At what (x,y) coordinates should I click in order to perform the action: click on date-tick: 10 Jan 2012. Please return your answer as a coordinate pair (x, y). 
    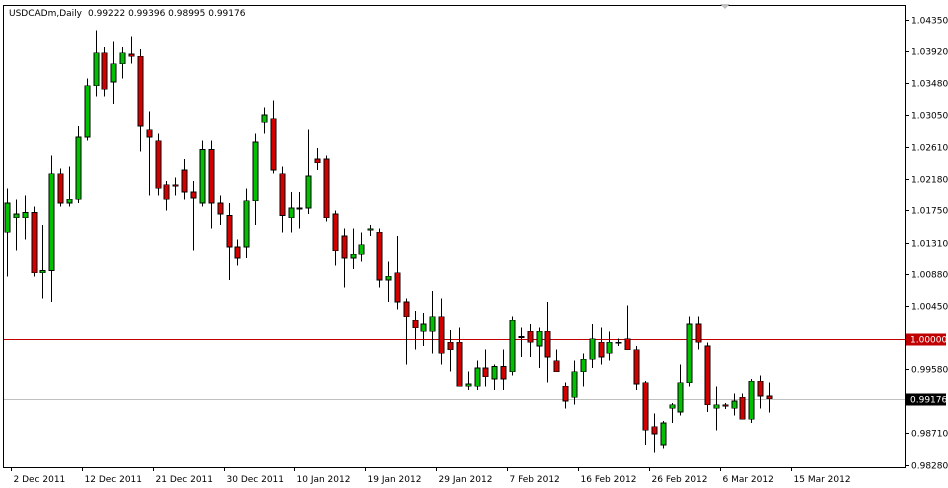
    Looking at the image, I should click on (322, 476).